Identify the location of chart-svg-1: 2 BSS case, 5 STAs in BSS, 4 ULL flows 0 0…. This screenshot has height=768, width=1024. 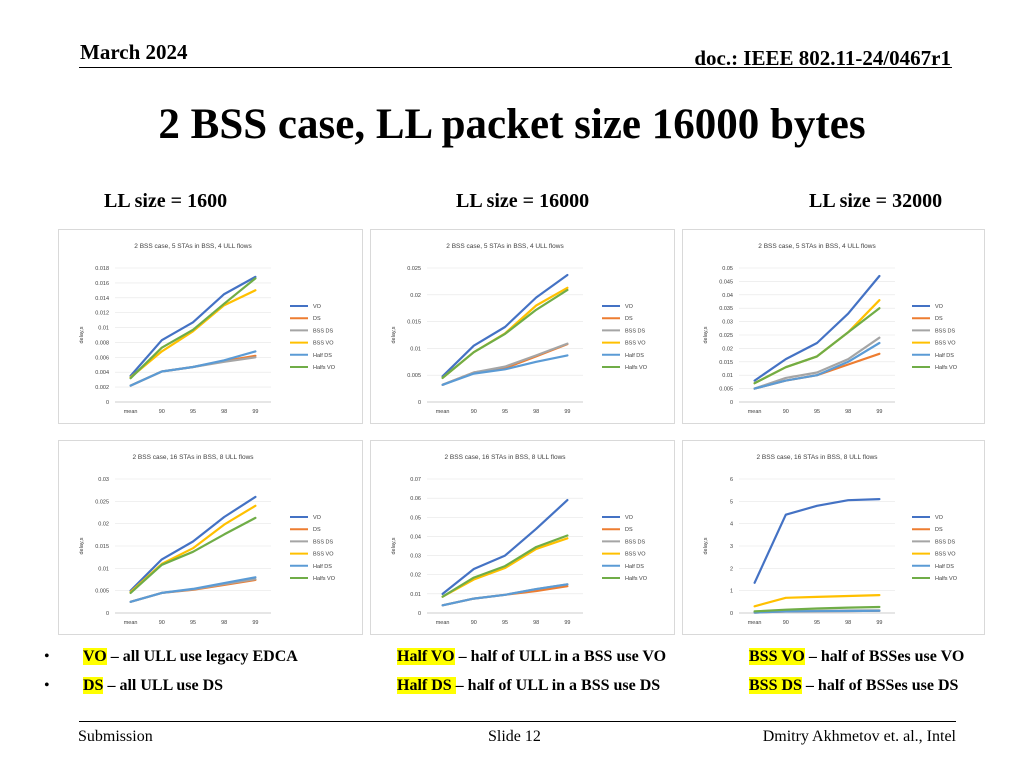
(207, 329).